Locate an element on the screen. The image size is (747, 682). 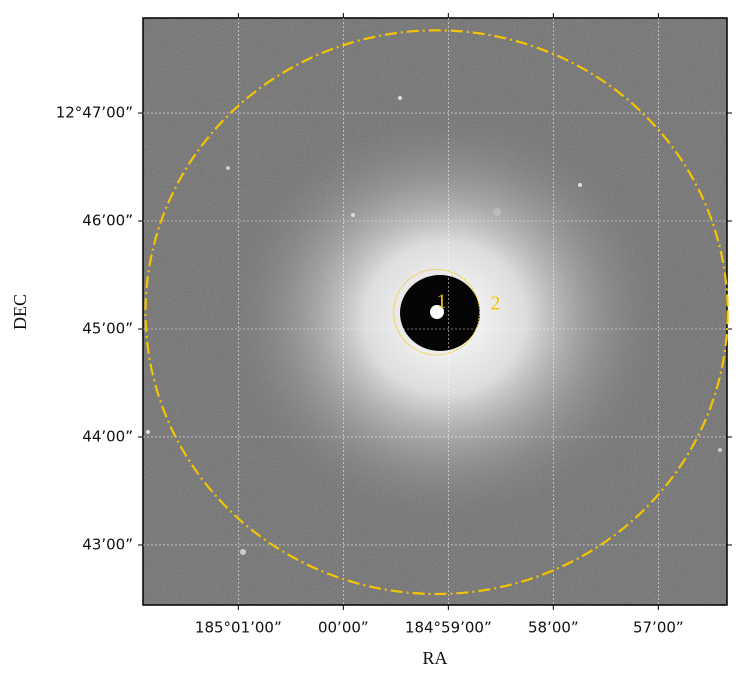
region-label: 2 is located at coordinates (495, 304).